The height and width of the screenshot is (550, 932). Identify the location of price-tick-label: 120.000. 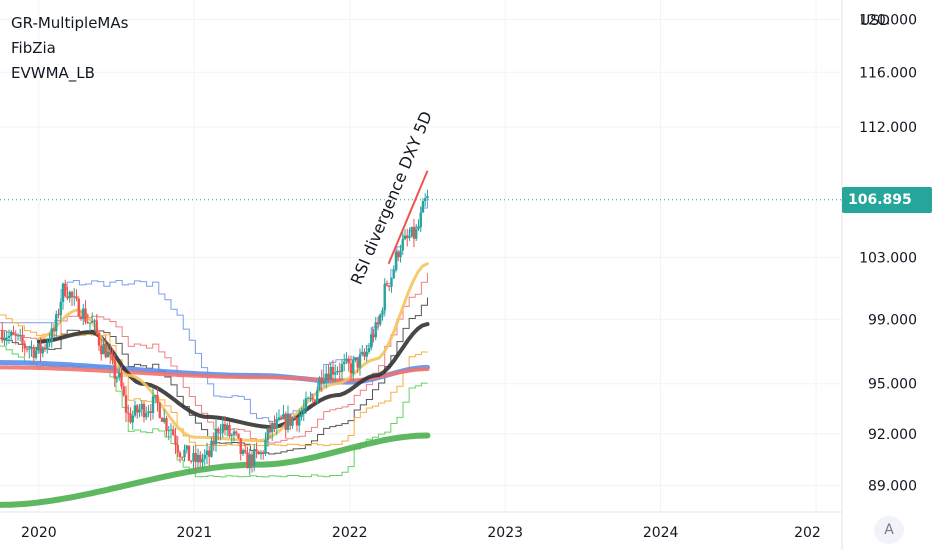
(888, 20).